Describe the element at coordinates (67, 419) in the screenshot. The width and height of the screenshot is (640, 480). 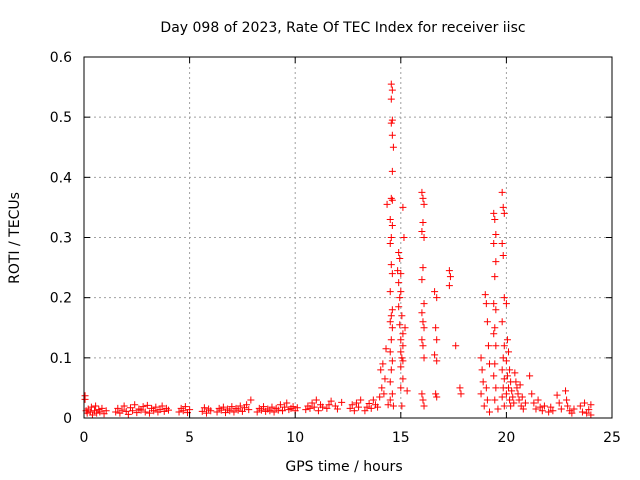
I see `y-tick-label: 0` at that location.